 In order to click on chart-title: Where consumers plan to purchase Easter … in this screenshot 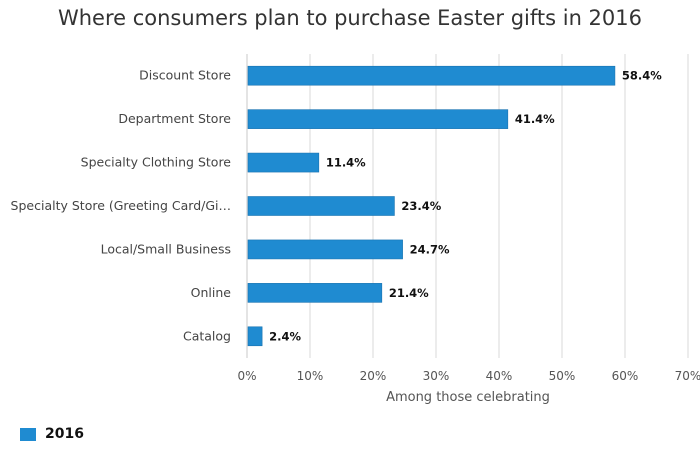, I will do `click(350, 18)`.